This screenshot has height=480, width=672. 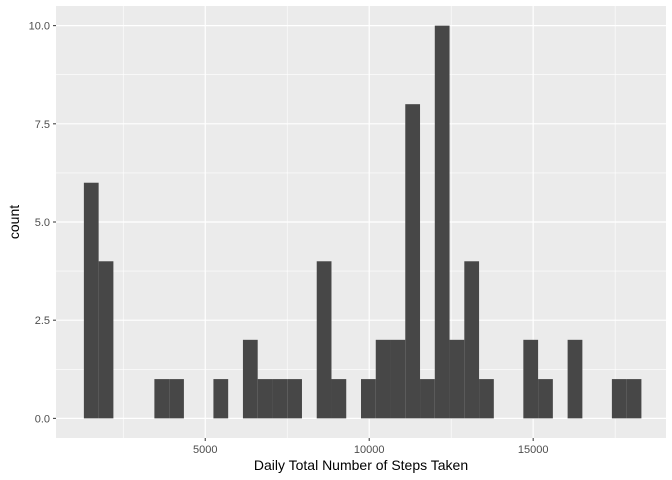 What do you see at coordinates (42, 321) in the screenshot?
I see `y-tick-label: 2.5` at bounding box center [42, 321].